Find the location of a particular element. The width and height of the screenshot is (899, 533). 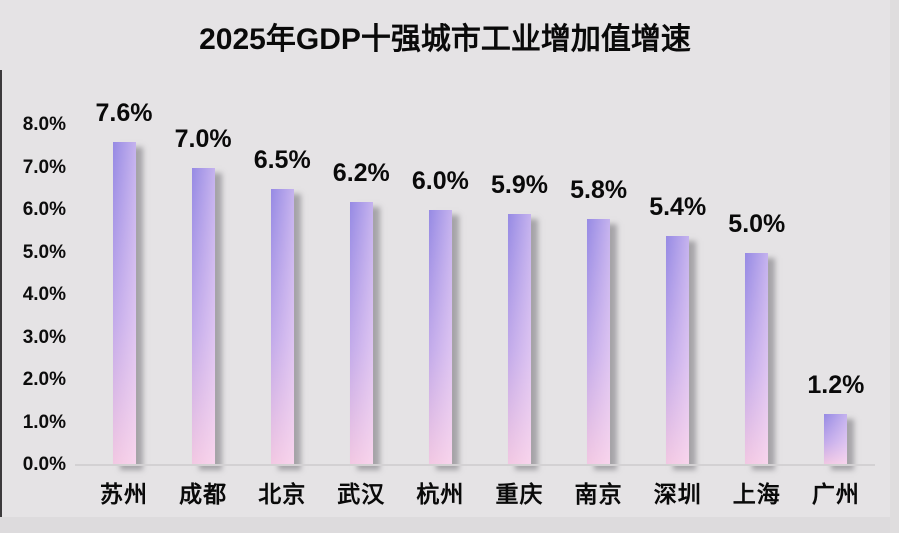

bar-value-label: 7.0% is located at coordinates (203, 138).